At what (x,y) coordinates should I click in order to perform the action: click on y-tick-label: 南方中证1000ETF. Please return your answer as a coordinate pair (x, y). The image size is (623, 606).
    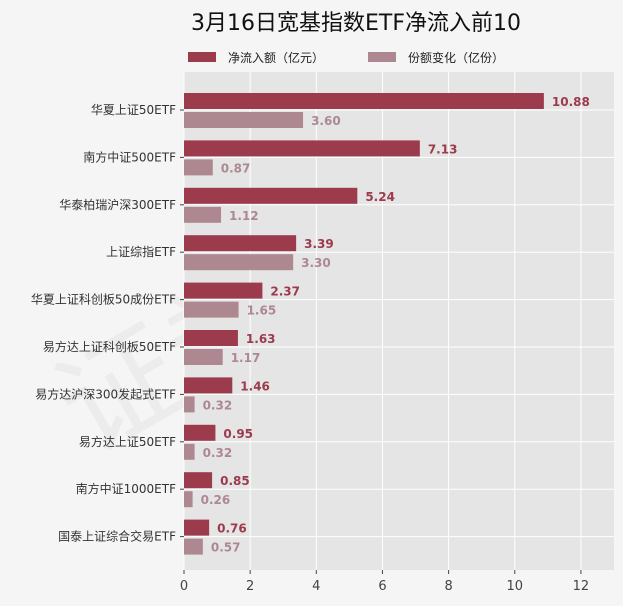
    Looking at the image, I should click on (126, 488).